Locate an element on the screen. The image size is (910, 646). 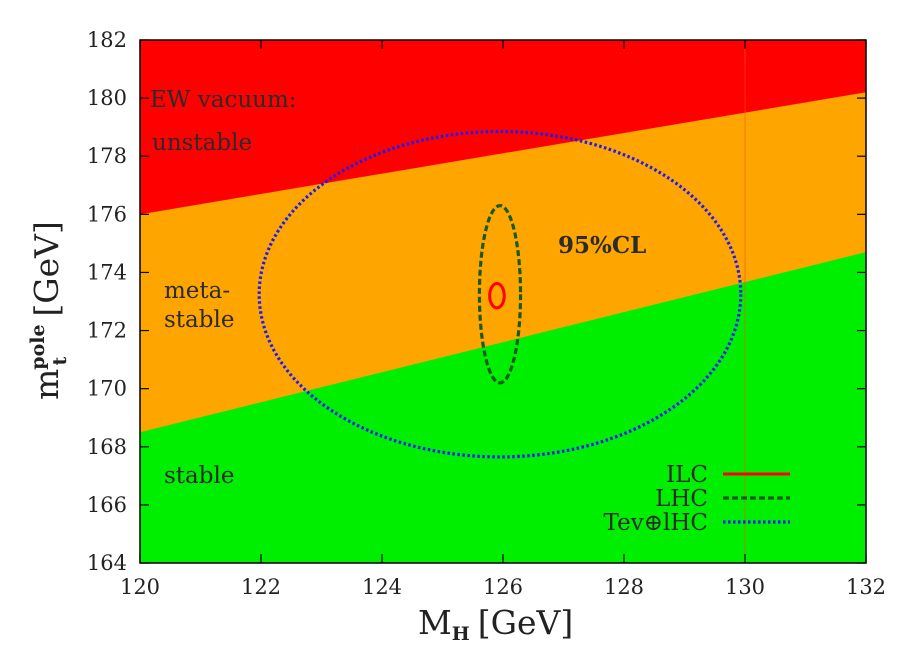
x-tick-label: 130 is located at coordinates (745, 587).